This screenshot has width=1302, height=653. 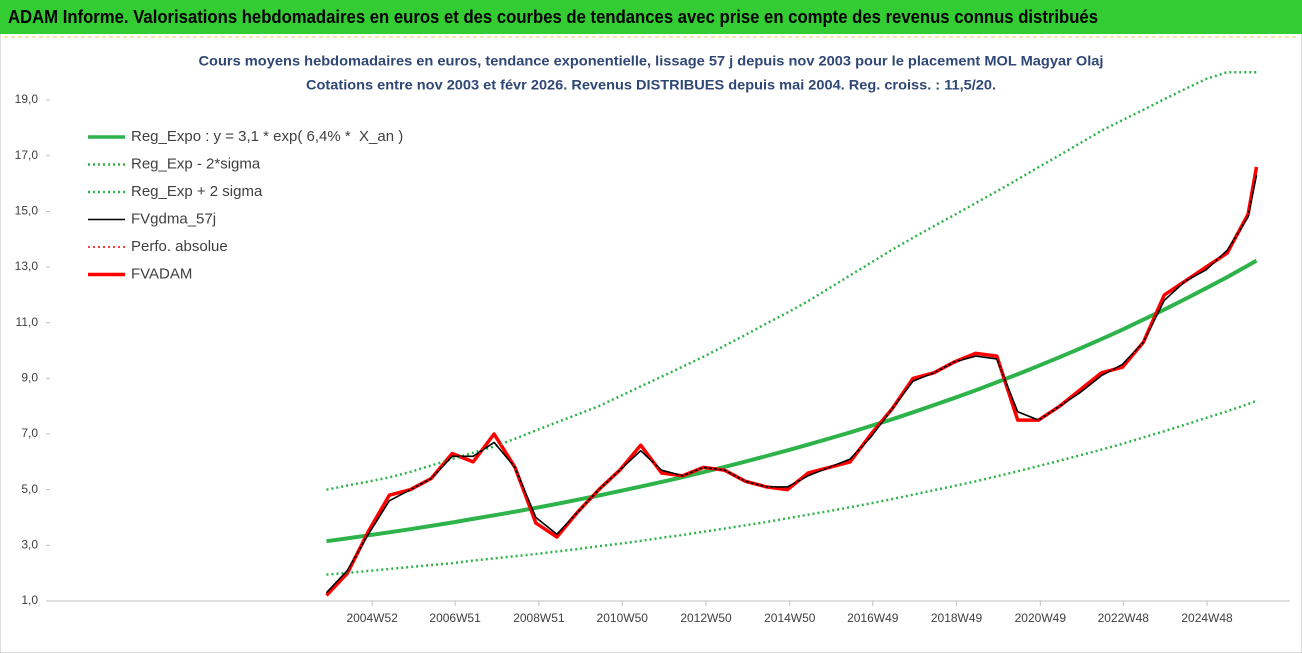 I want to click on legend-label: Reg_Exp - 2*sigma, so click(x=196, y=163).